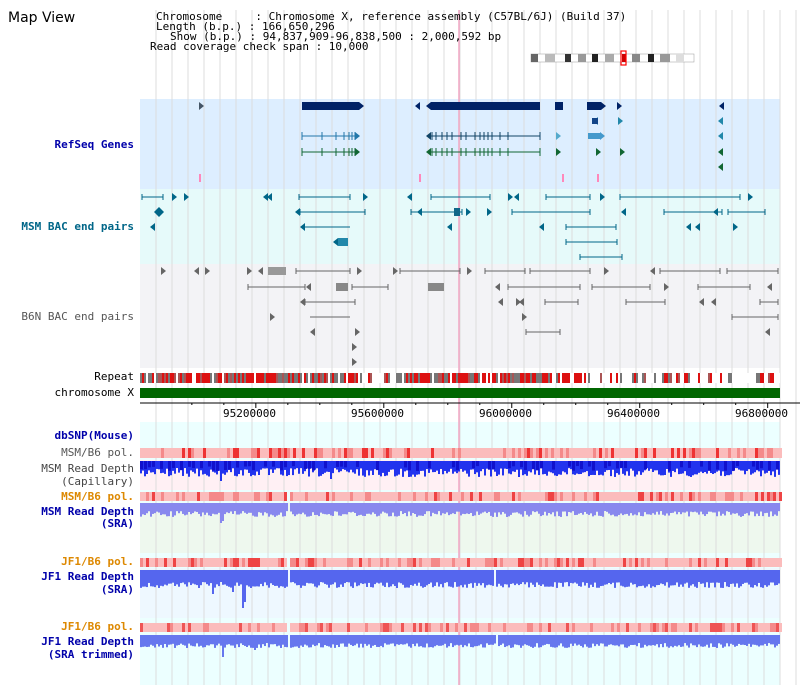 This screenshot has height=685, width=800. I want to click on track-label-b6n-bac: B6N BAC end pairs, so click(77, 316).